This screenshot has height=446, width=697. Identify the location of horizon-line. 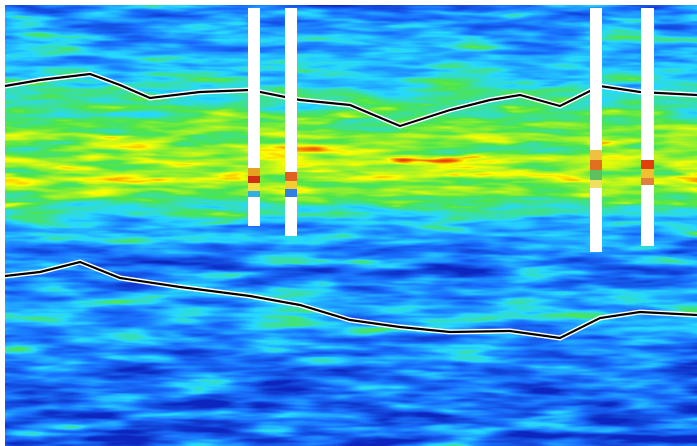
(350, 100).